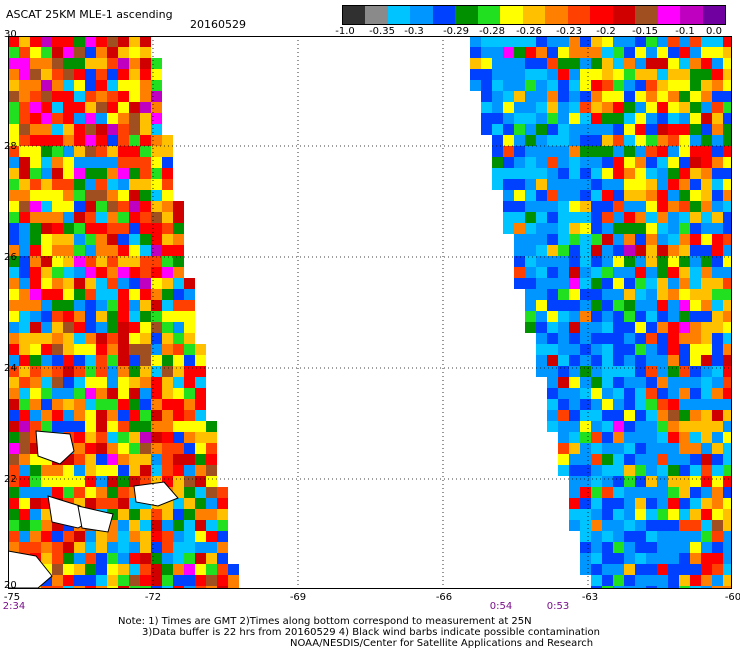 The image size is (740, 650). Describe the element at coordinates (376, 15) in the screenshot. I see `colorbar-segment` at that location.